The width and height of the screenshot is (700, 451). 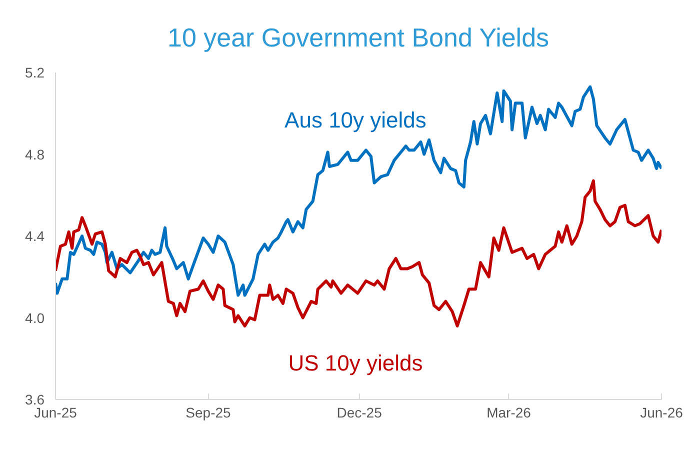 What do you see at coordinates (355, 363) in the screenshot?
I see `series-label: US 10y yields` at bounding box center [355, 363].